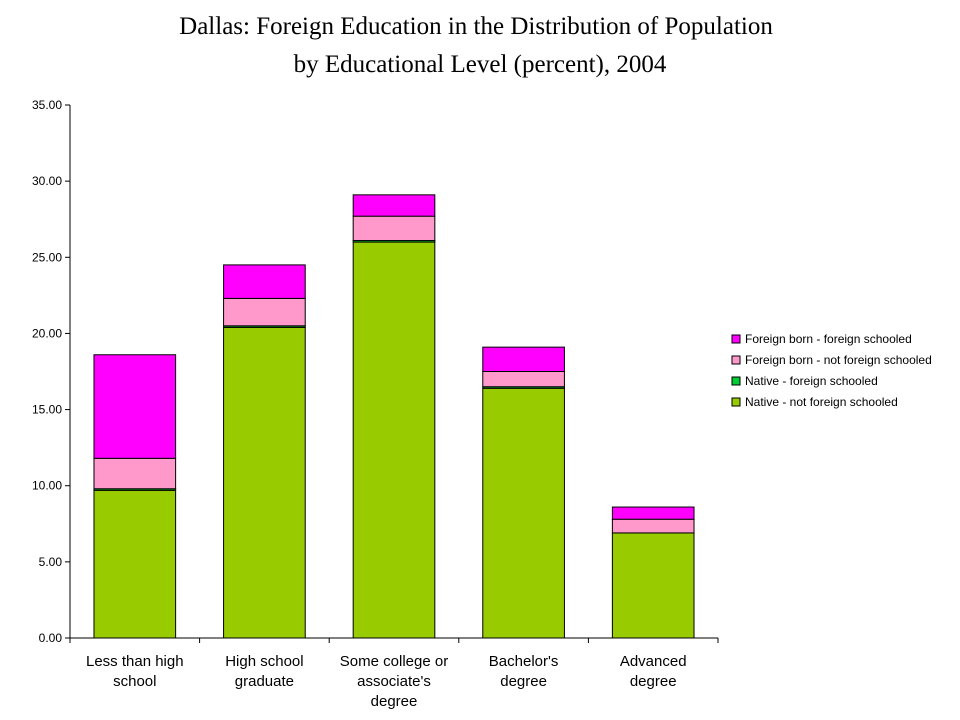  What do you see at coordinates (811, 381) in the screenshot?
I see `legend-label: Native - foreign schooled` at bounding box center [811, 381].